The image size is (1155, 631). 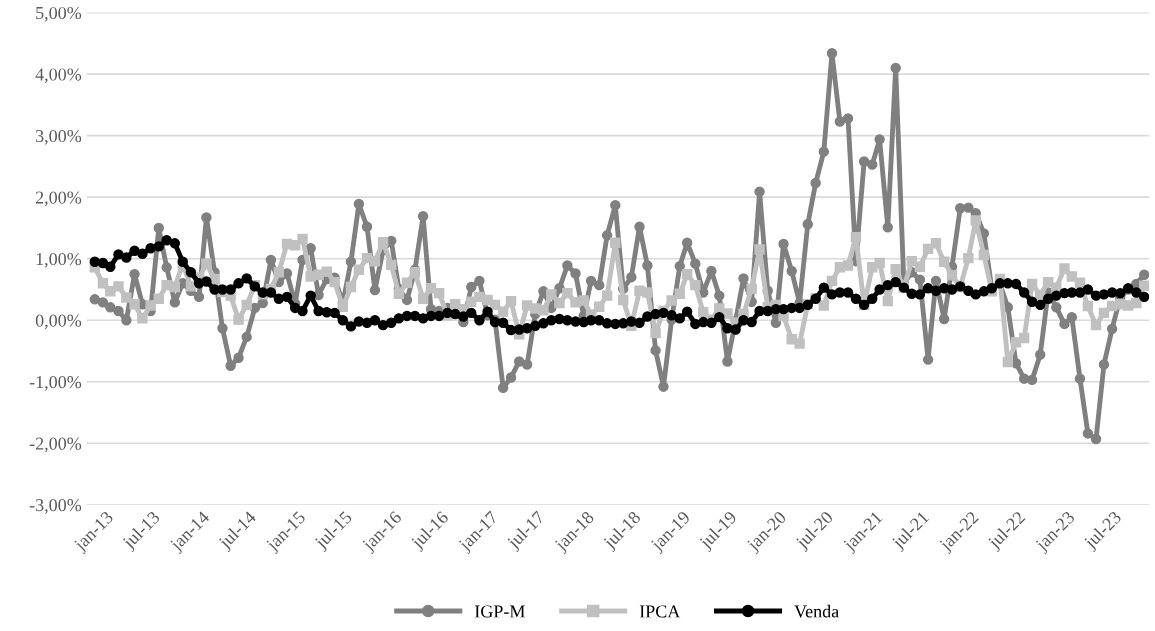 I want to click on y-tick-label: 2,00%, so click(x=58, y=199).